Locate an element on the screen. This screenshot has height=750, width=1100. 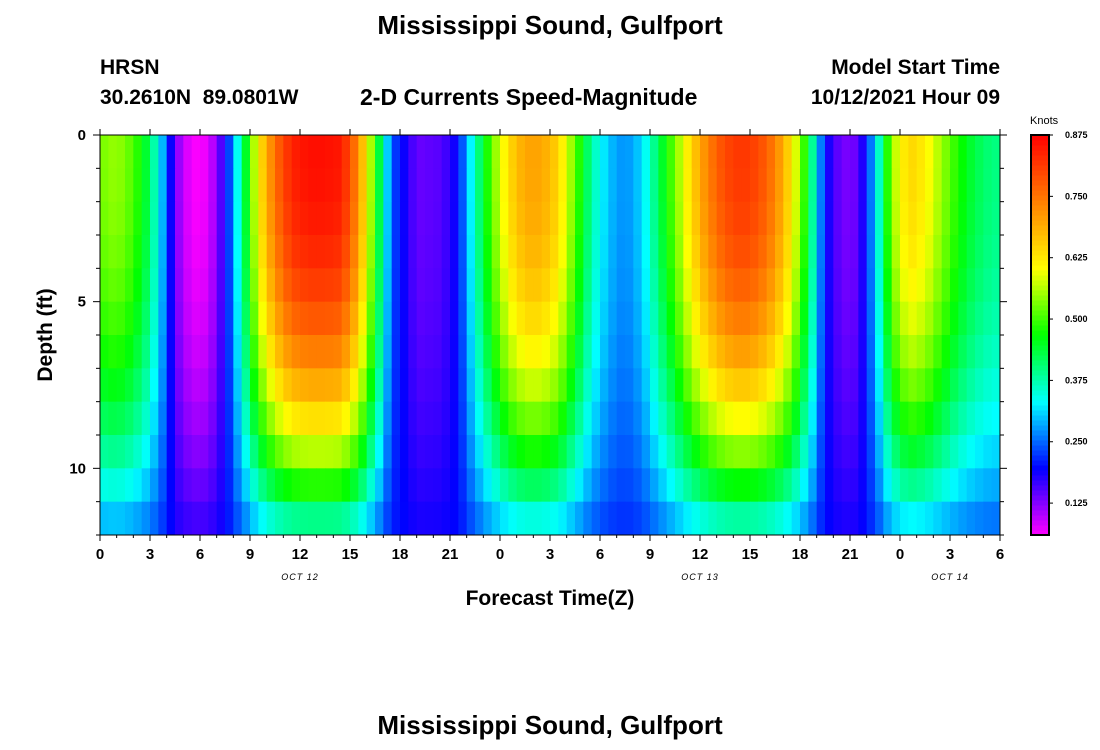
x-tick-label: 3 is located at coordinates (550, 554).